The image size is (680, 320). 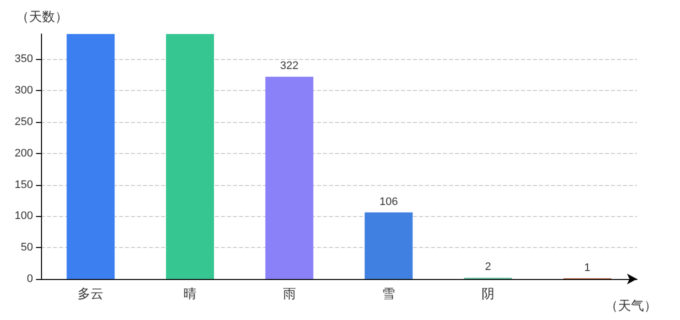 What do you see at coordinates (23, 59) in the screenshot?
I see `y-tick-label: 350` at bounding box center [23, 59].